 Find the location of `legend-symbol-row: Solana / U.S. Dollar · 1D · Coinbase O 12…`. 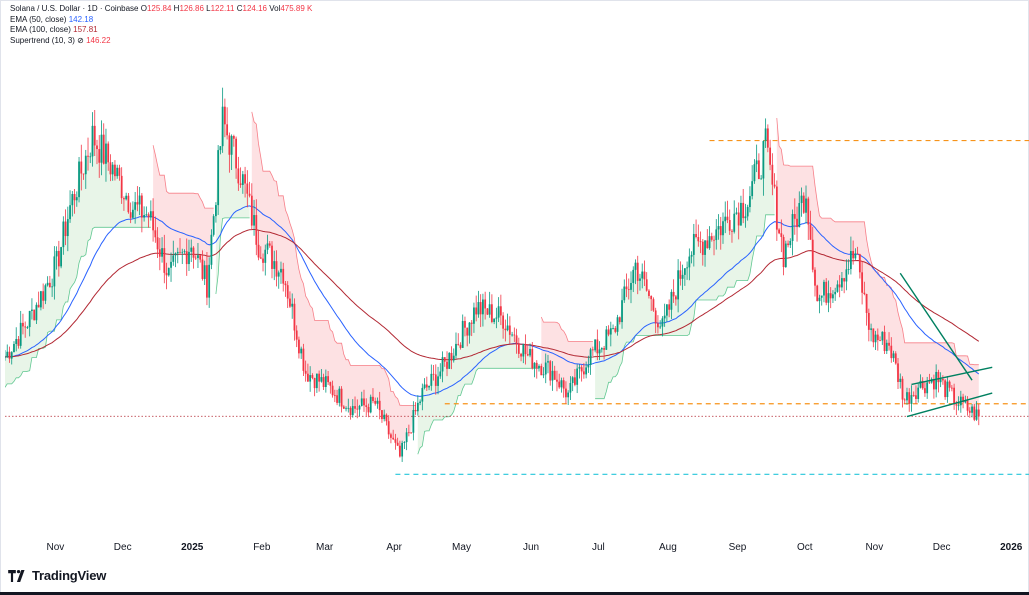

legend-symbol-row: Solana / U.S. Dollar · 1D · Coinbase O 12… is located at coordinates (161, 9).